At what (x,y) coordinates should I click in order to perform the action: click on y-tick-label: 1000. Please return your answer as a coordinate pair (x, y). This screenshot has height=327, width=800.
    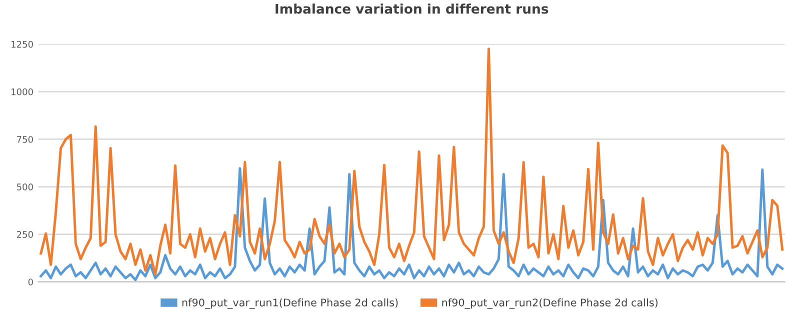
    Looking at the image, I should click on (22, 92).